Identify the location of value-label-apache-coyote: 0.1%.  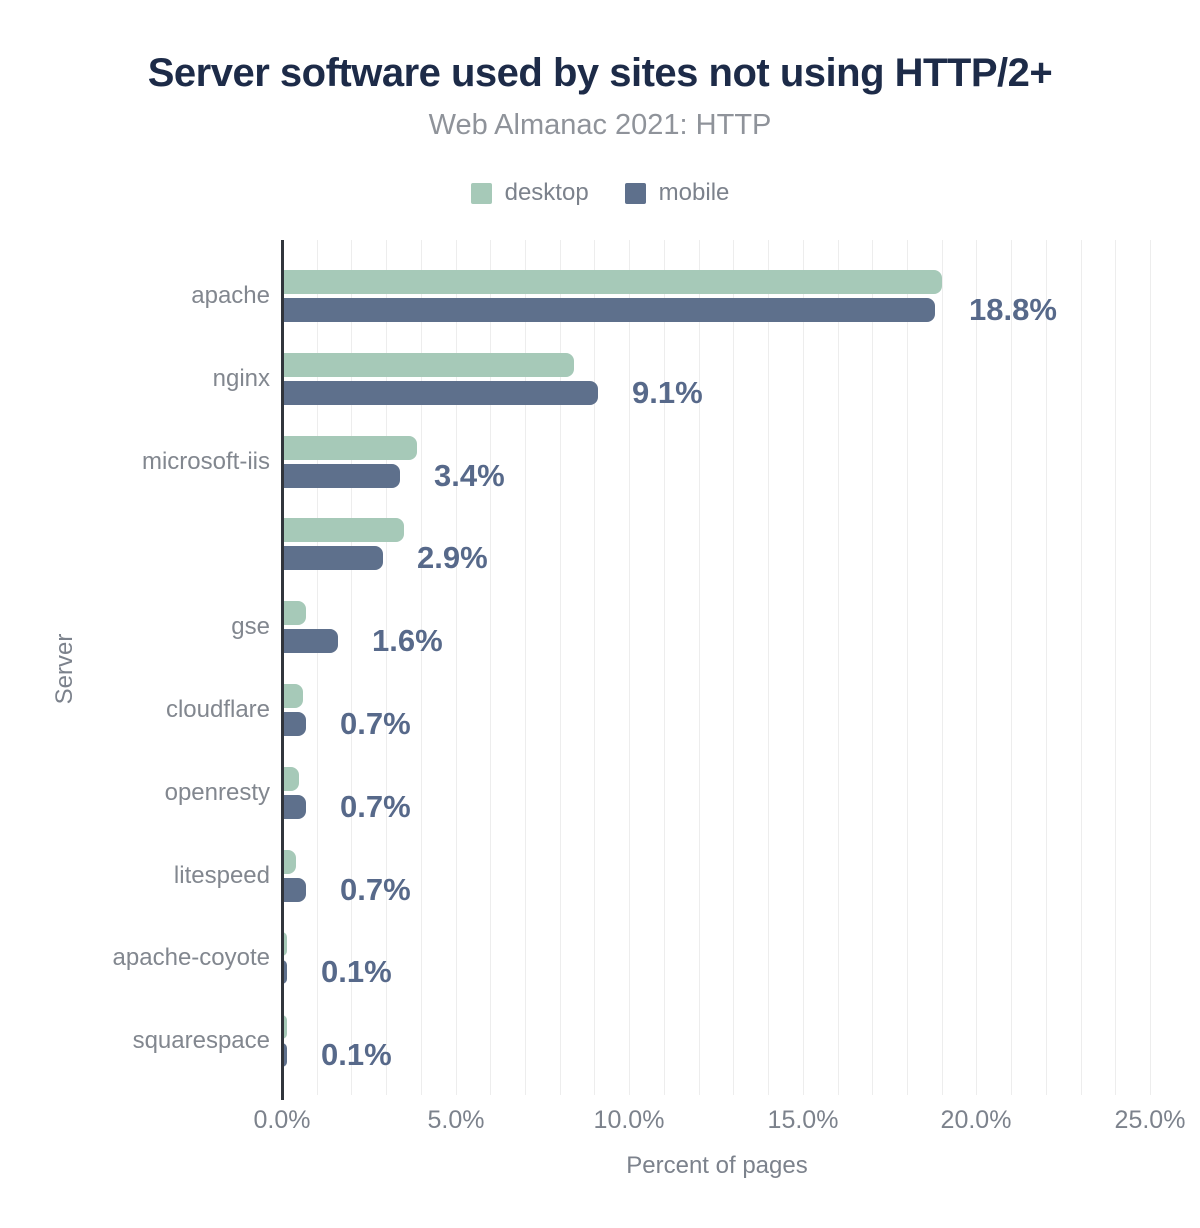
(356, 971).